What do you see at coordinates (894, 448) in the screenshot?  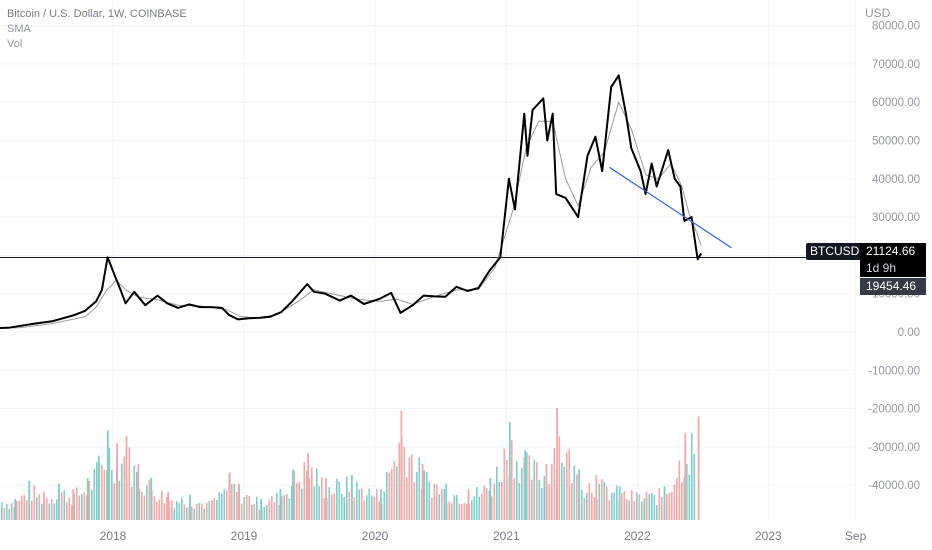 I see `y-tick-label: -30000.00` at bounding box center [894, 448].